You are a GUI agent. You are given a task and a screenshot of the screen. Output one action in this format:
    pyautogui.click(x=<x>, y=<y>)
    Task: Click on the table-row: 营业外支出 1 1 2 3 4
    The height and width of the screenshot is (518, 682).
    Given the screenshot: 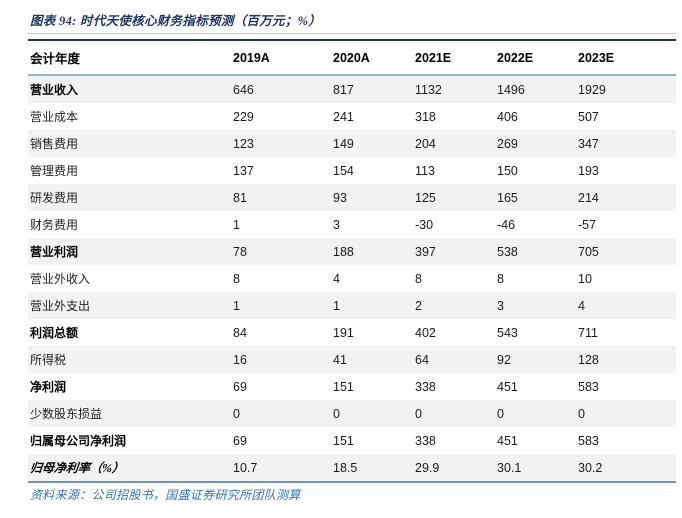 What is the action you would take?
    pyautogui.click(x=352, y=305)
    